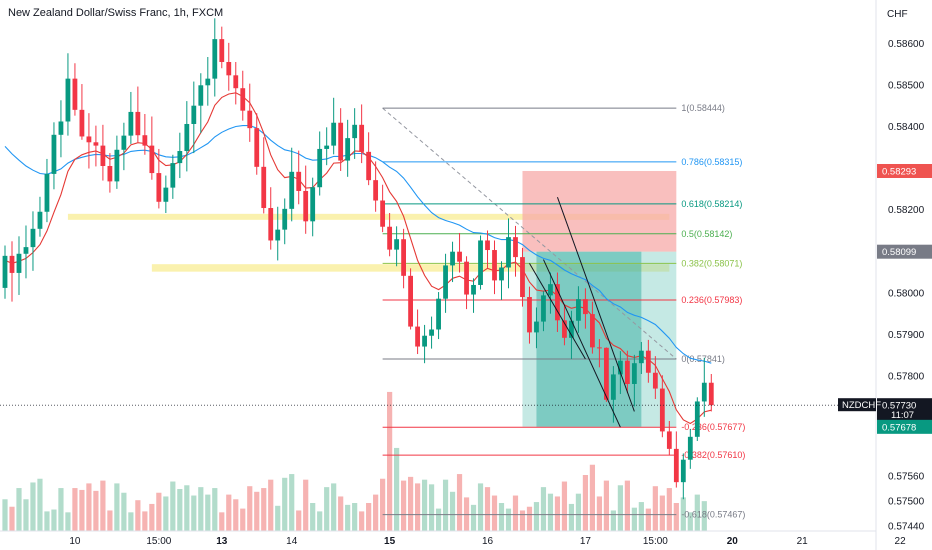 The height and width of the screenshot is (550, 932). I want to click on price-tick-label: 0.58000, so click(906, 293).